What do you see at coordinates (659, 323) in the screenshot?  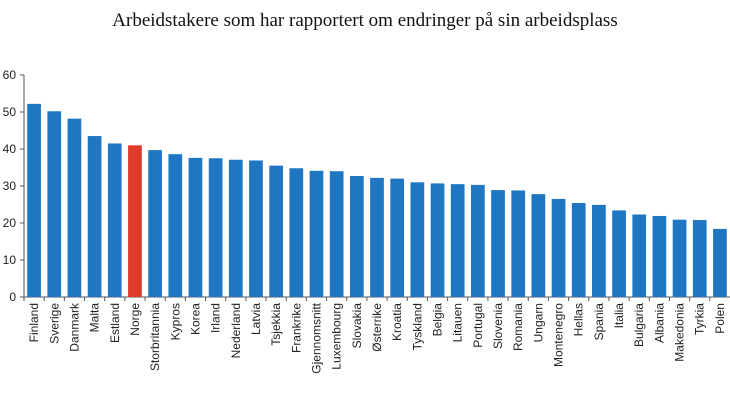 I see `x-category-label: Albania` at bounding box center [659, 323].